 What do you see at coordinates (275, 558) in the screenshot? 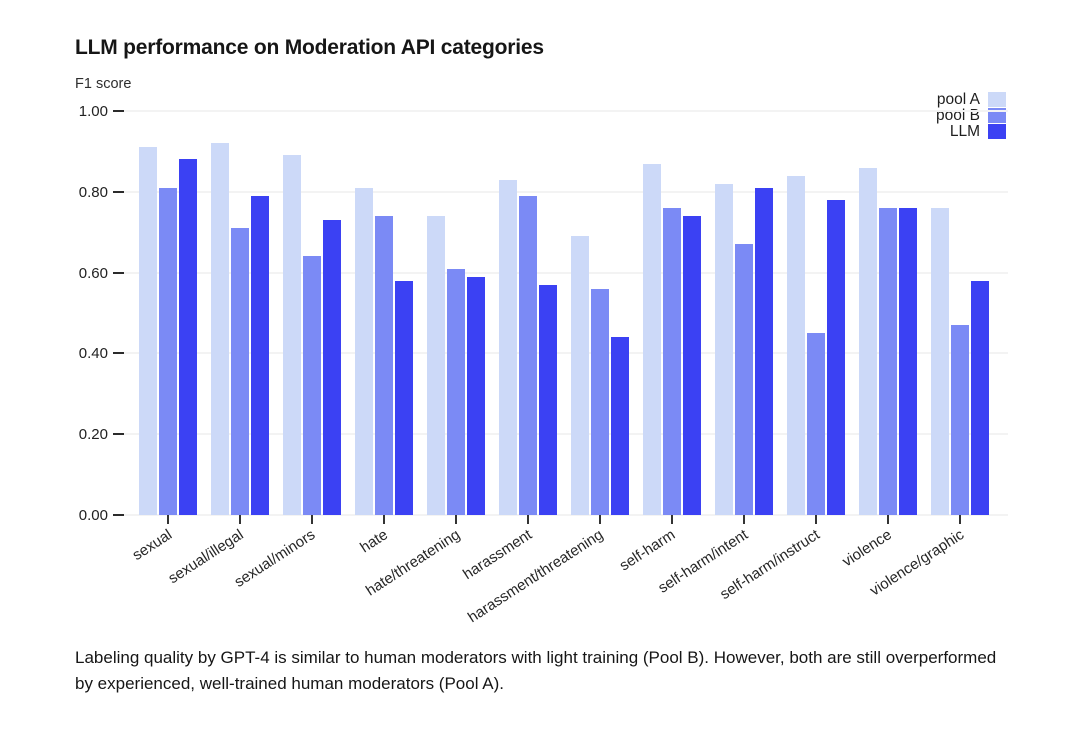
I see `x-axis-label-sexual-minors: sexual/minors` at bounding box center [275, 558].